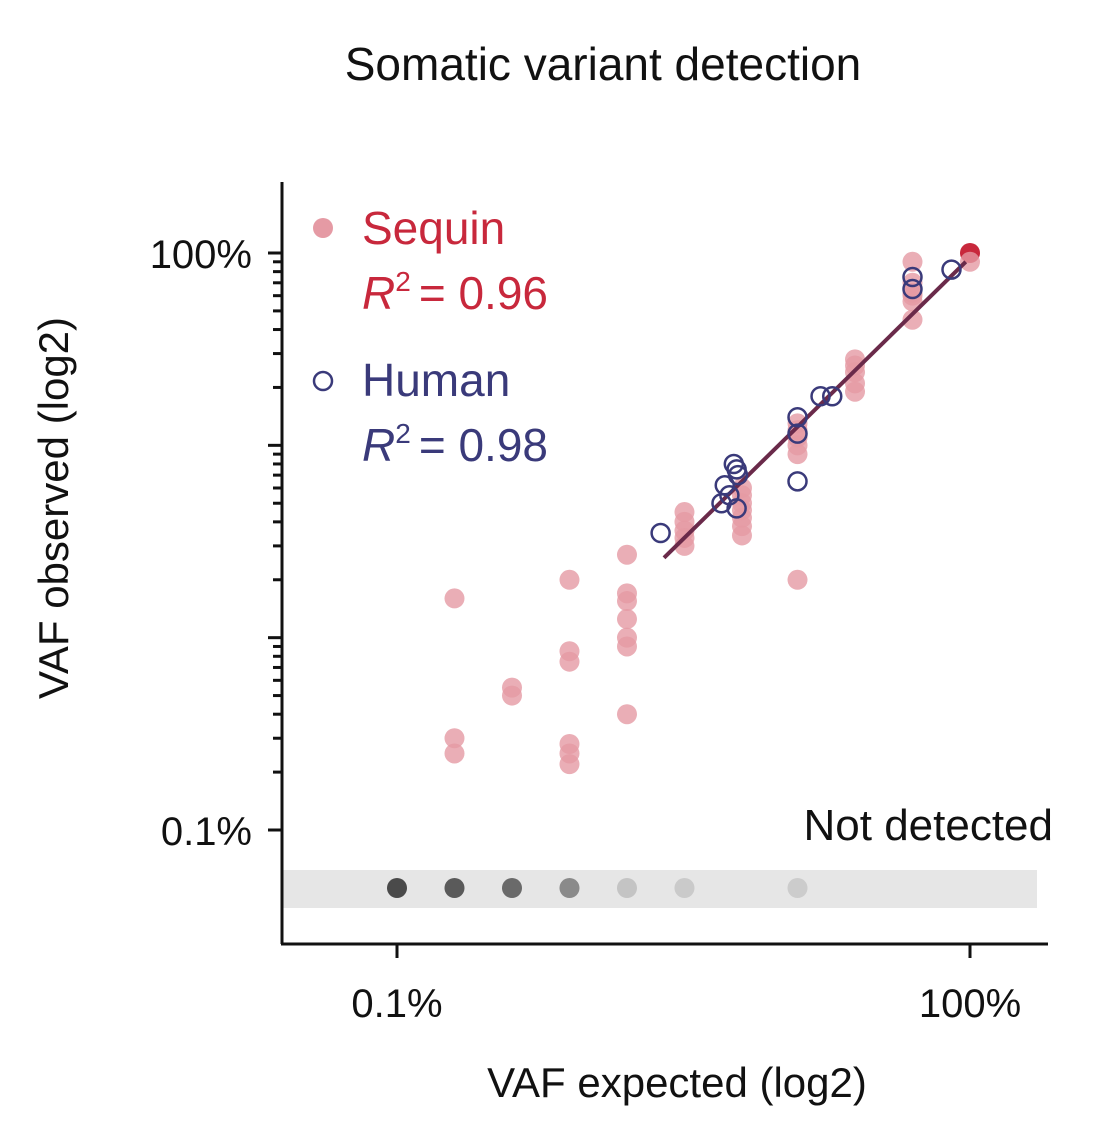  What do you see at coordinates (323, 381) in the screenshot?
I see `legend-human-marker` at bounding box center [323, 381].